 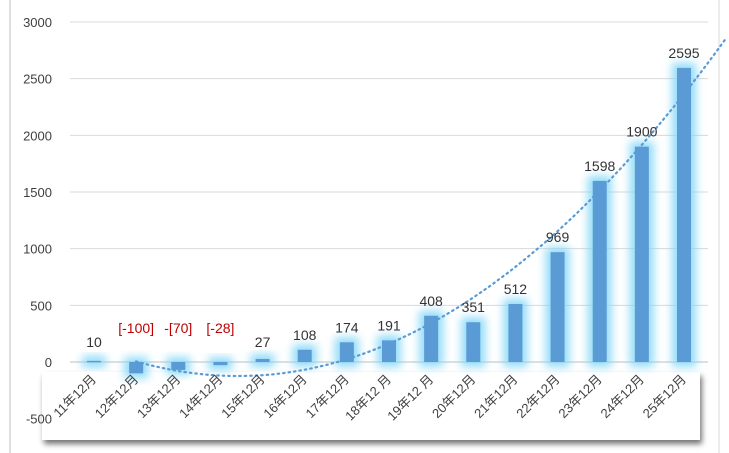 I want to click on data-label: [-100], so click(x=136, y=328).